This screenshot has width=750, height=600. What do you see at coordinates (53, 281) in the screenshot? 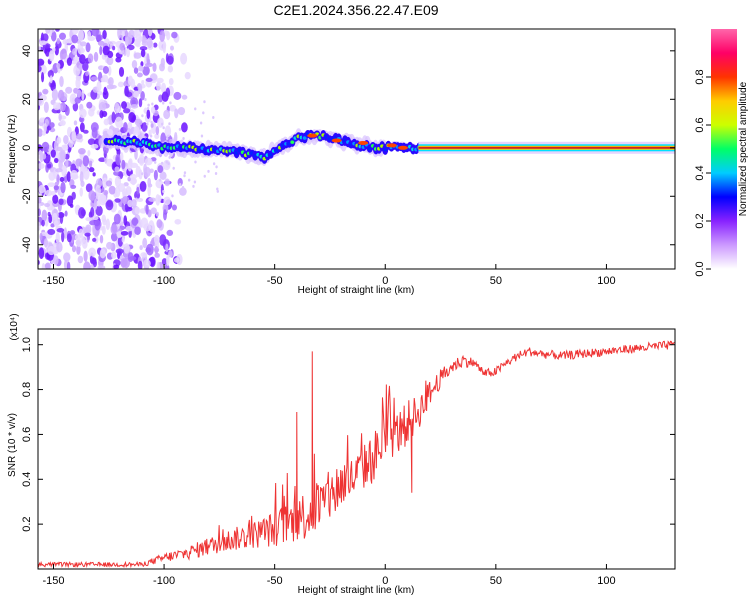
I see `x-tick-label: -150` at bounding box center [53, 281].